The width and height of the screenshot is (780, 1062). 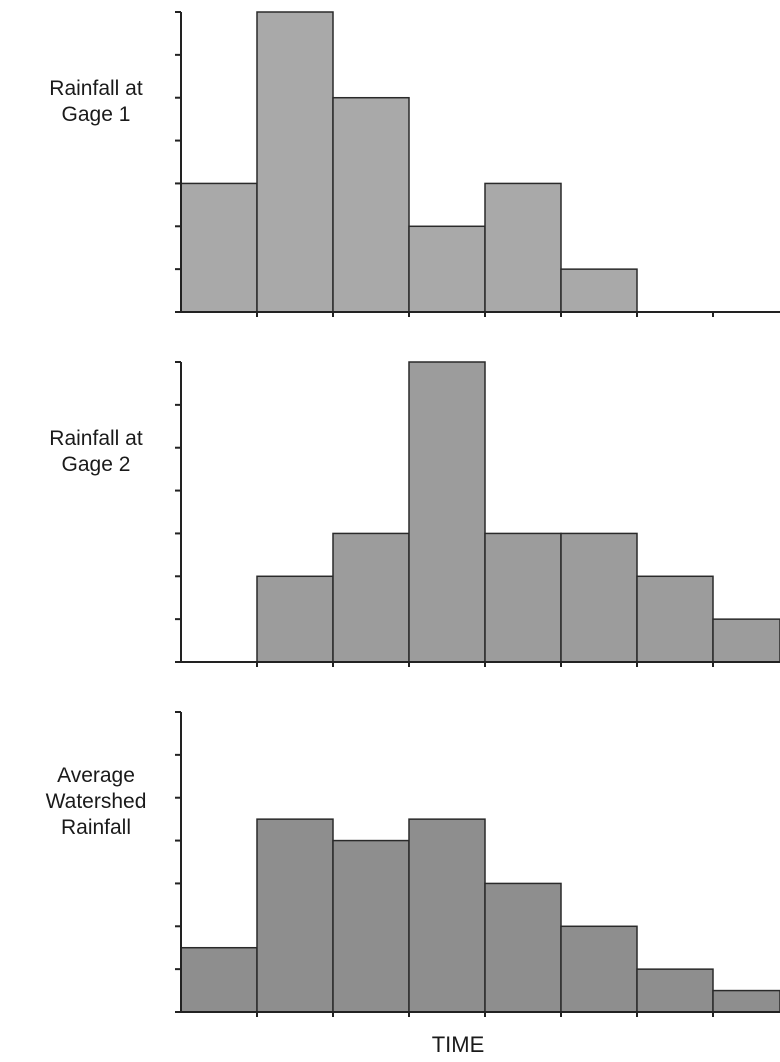 What do you see at coordinates (96, 101) in the screenshot?
I see `y-axis-label-1: Rainfall at Gage 1` at bounding box center [96, 101].